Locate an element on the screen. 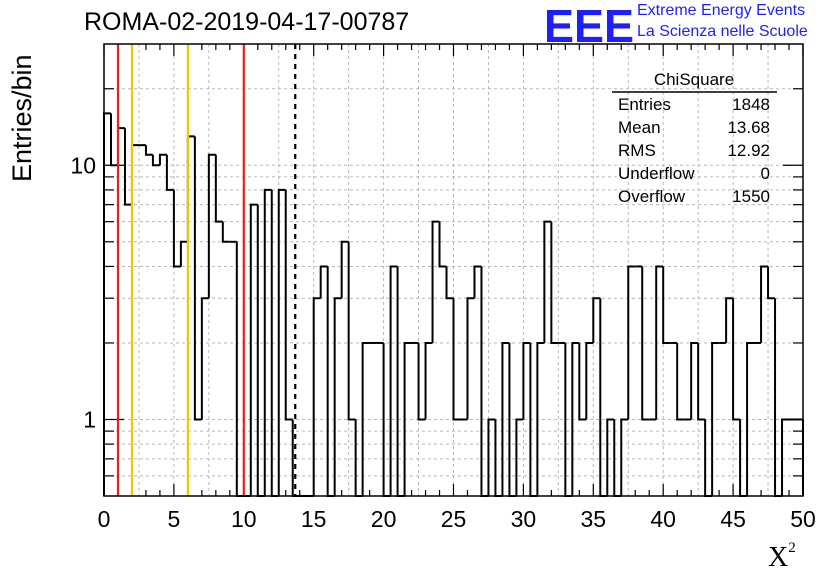 This screenshot has height=574, width=836. run-title: ROMA-02-2019-04-17-00787 is located at coordinates (247, 22).